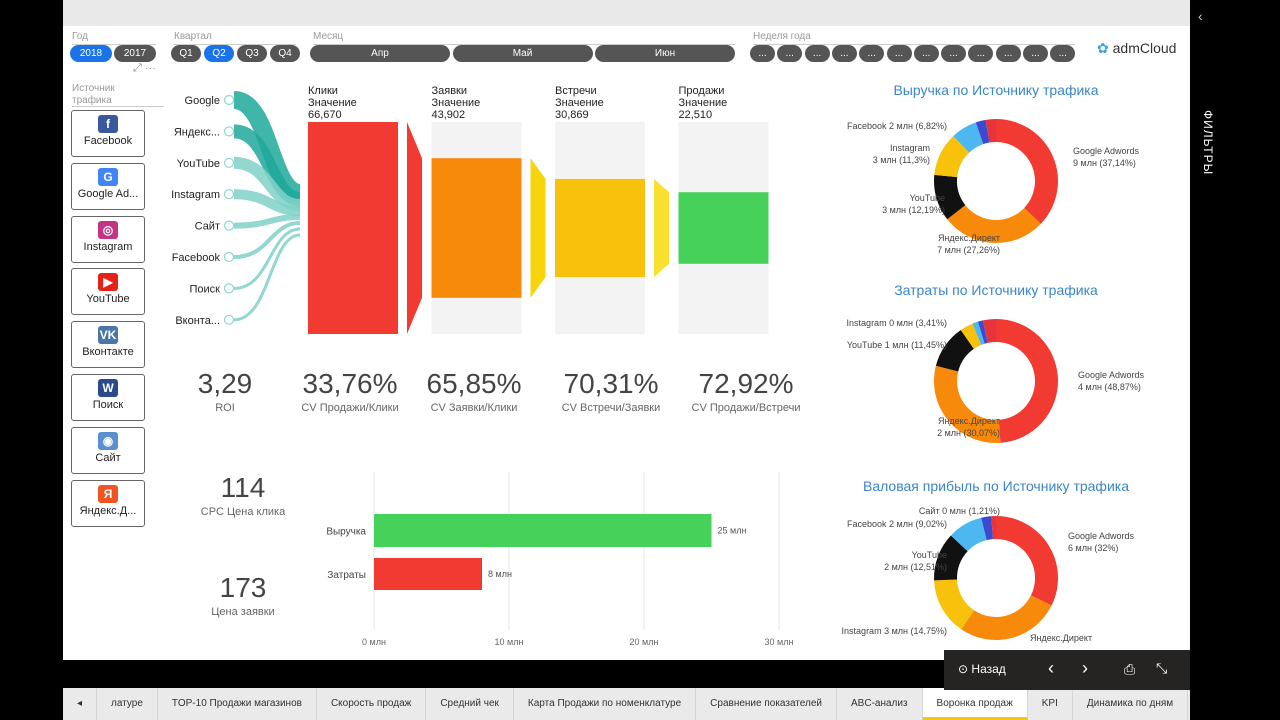 The height and width of the screenshot is (720, 1280). Describe the element at coordinates (1051, 668) in the screenshot. I see `prev-page-icon: ‹` at that location.